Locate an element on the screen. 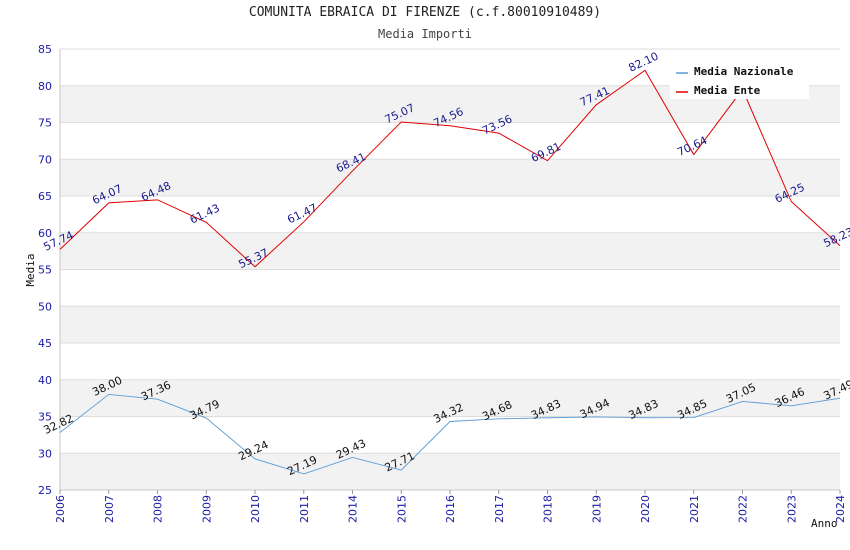 The width and height of the screenshot is (850, 550). legend-box is located at coordinates (739, 79).